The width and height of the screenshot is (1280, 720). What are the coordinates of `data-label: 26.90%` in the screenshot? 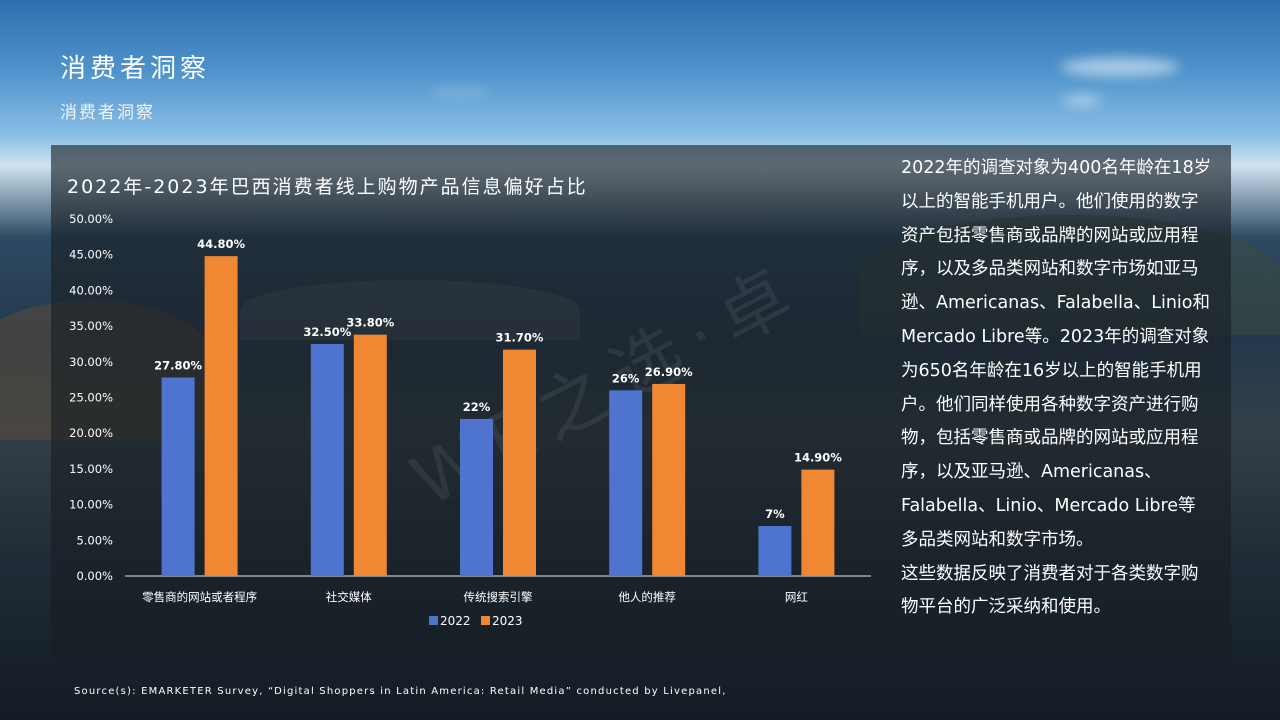 It's located at (669, 372).